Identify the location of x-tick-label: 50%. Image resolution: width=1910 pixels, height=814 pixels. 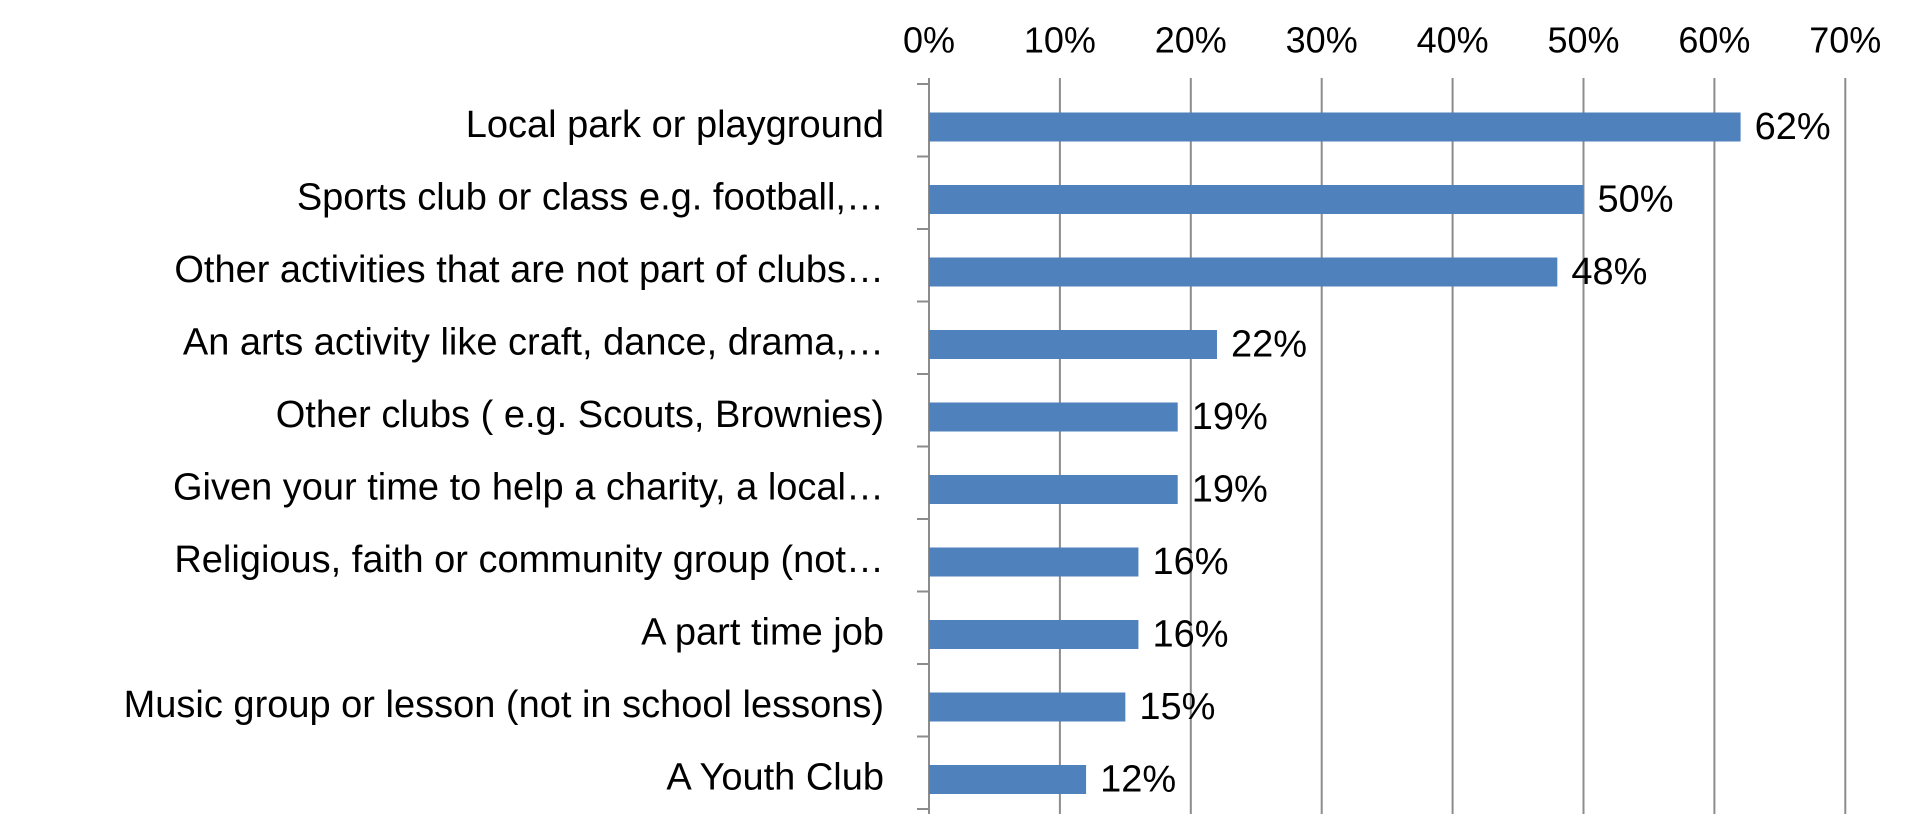
(1583, 40).